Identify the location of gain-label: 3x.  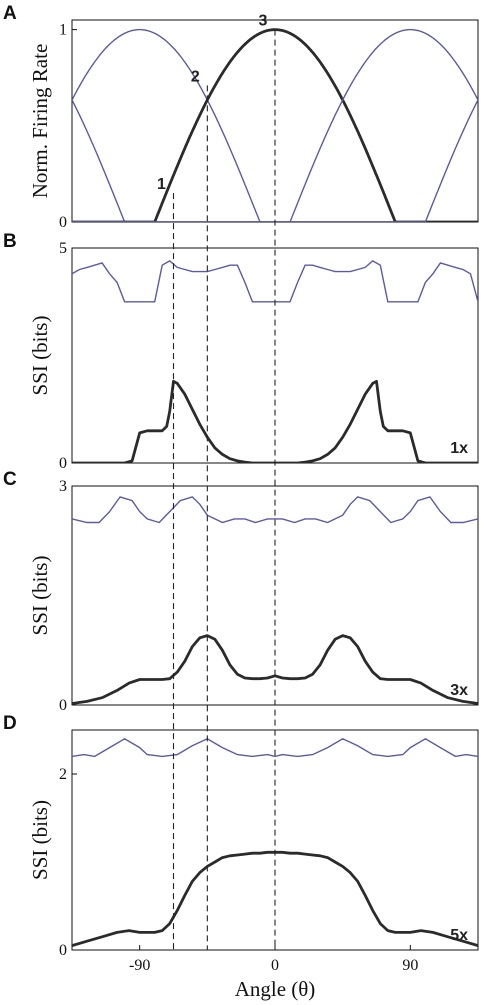
(459, 690).